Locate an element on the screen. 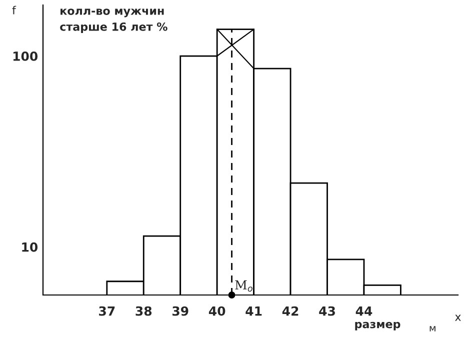 The image size is (466, 343). x-tick-label: 40 is located at coordinates (217, 311).